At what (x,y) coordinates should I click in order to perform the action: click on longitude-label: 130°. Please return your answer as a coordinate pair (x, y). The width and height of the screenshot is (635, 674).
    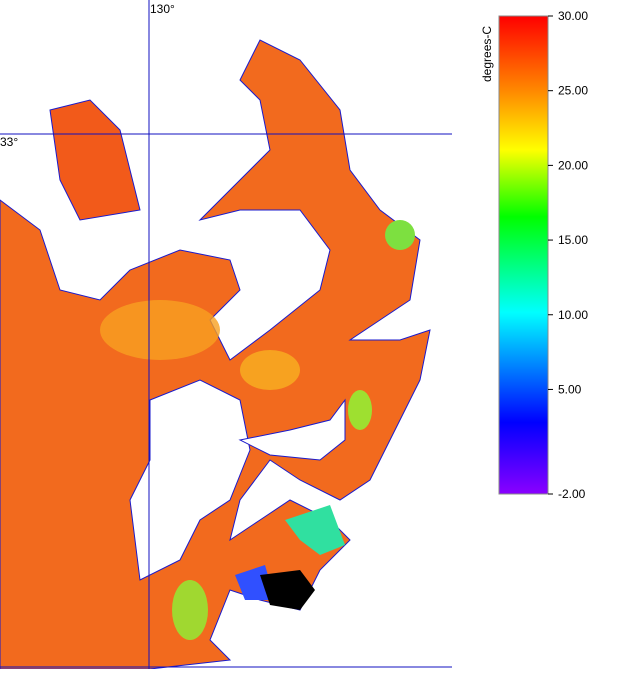
    Looking at the image, I should click on (162, 9).